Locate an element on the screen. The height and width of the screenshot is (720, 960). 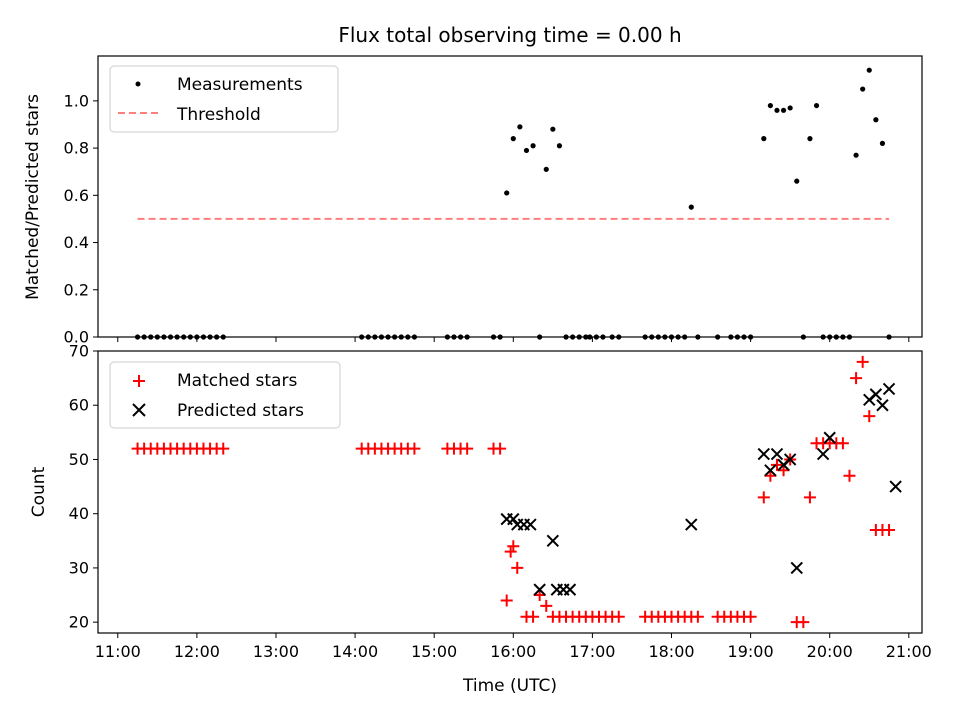
bottom-xtick-label: 15:00 is located at coordinates (434, 651).